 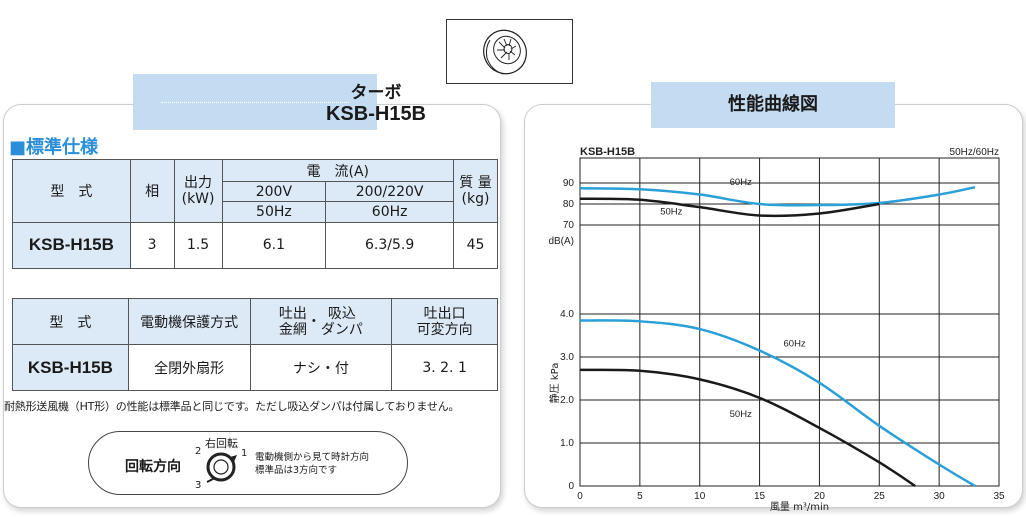 I want to click on header-outlet: 吐出 金網・ 吸込 ダンパ, so click(x=321, y=321).